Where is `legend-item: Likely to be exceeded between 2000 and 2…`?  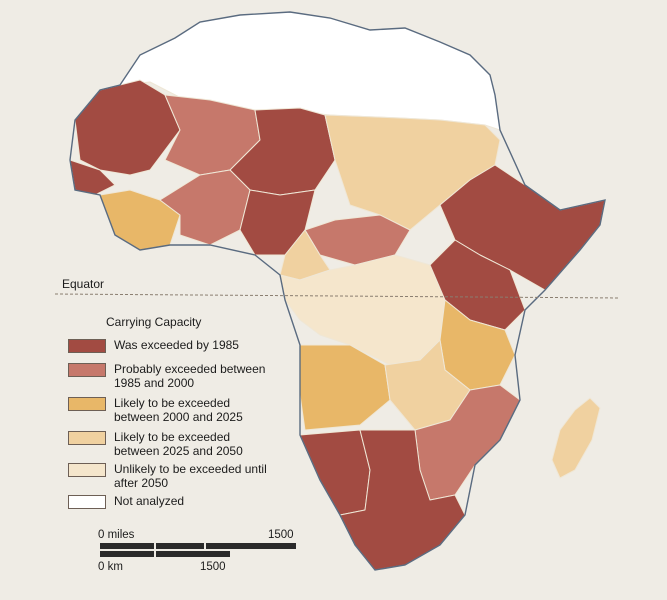 legend-item: Likely to be exceeded between 2000 and 2… is located at coordinates (155, 410).